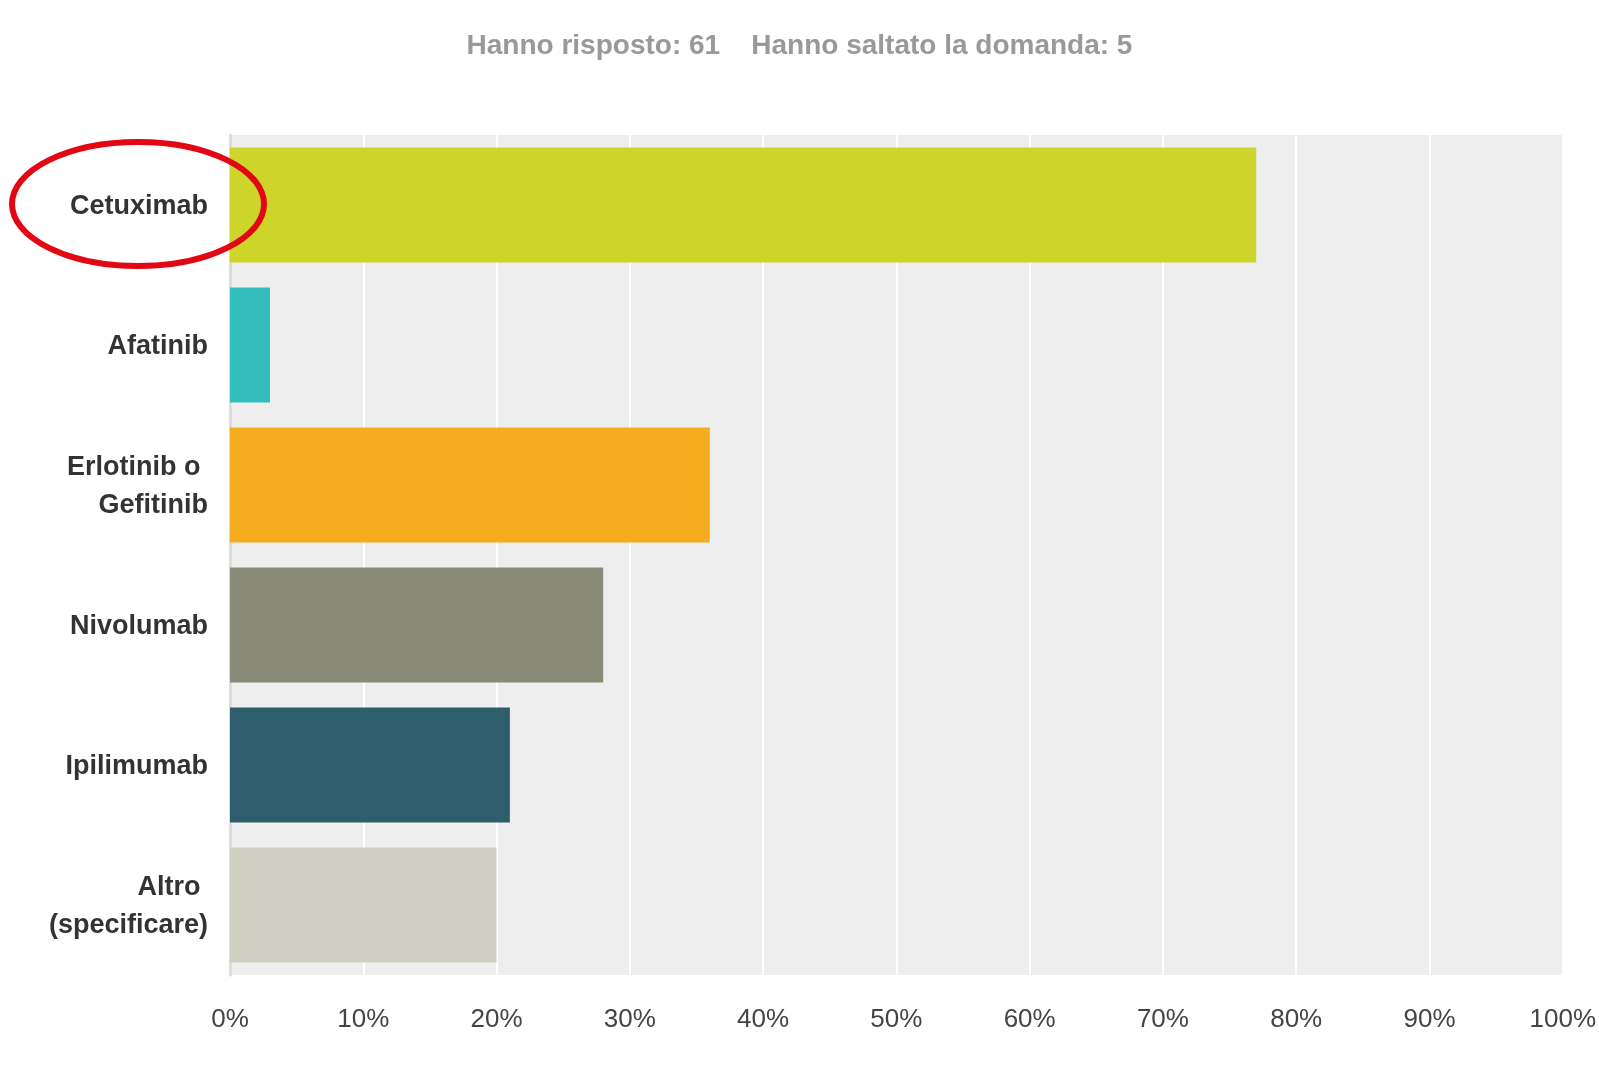 Image resolution: width=1599 pixels, height=1065 pixels. I want to click on y-tick-label: Ipilimumab, so click(136, 765).